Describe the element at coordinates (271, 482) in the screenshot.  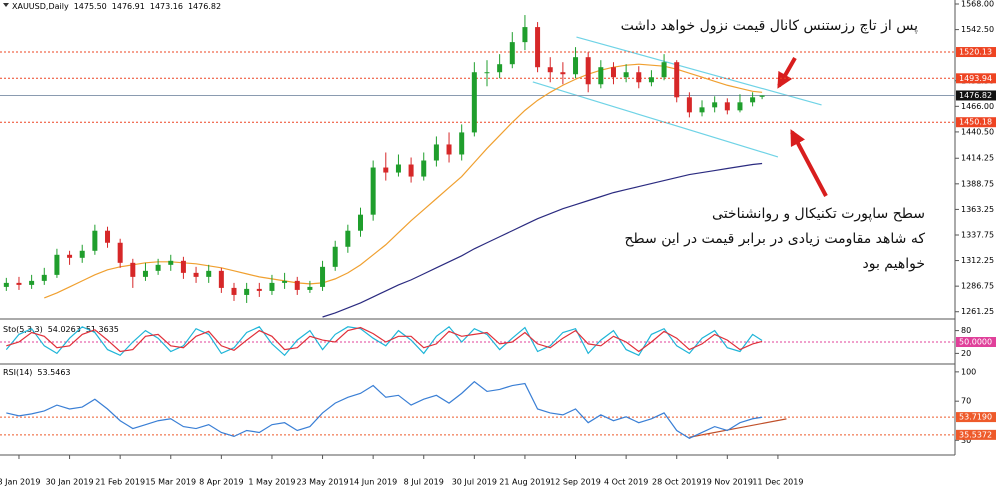
I see `x-tick-label: 1 May 2019` at that location.